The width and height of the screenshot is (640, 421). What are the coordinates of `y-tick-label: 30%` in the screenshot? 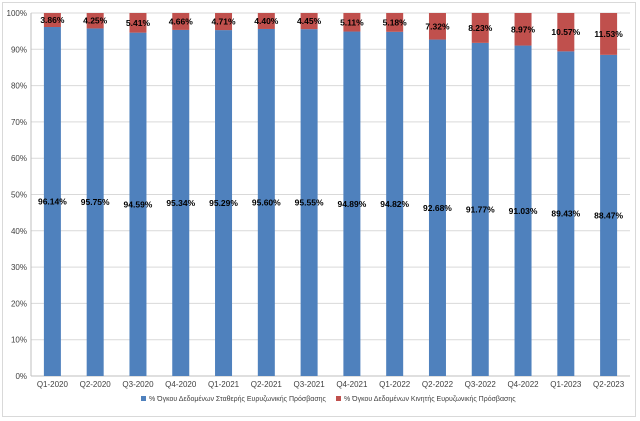 It's located at (19, 267).